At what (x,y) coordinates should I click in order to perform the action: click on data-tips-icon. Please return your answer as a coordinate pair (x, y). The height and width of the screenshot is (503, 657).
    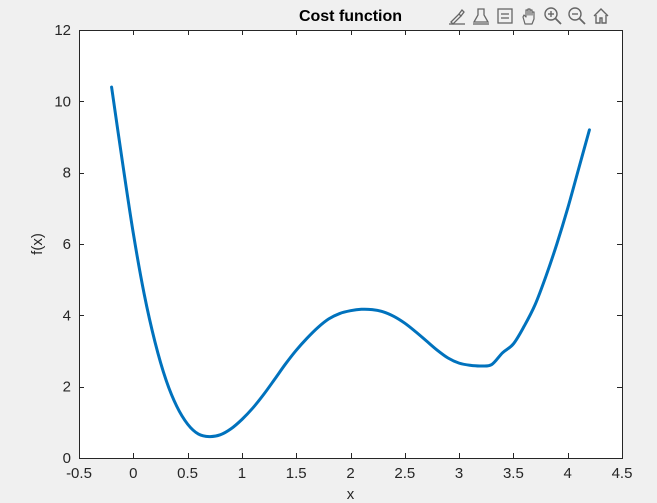
    Looking at the image, I should click on (481, 16).